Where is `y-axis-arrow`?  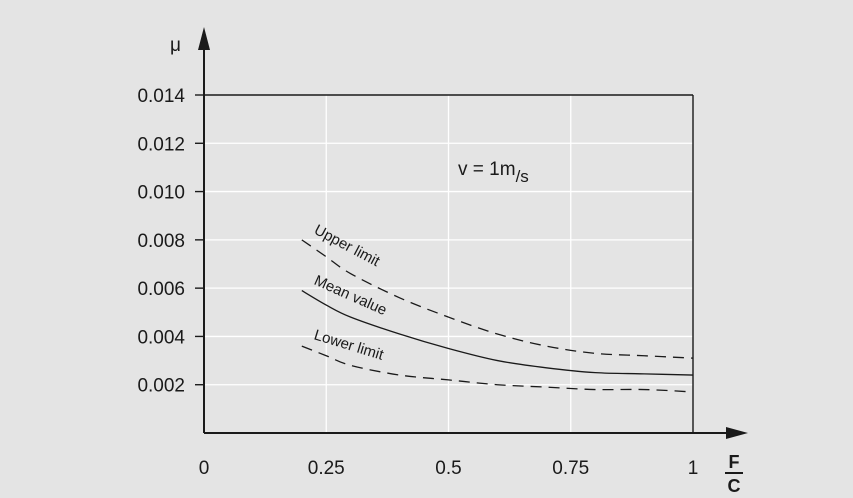
y-axis-arrow is located at coordinates (204, 38).